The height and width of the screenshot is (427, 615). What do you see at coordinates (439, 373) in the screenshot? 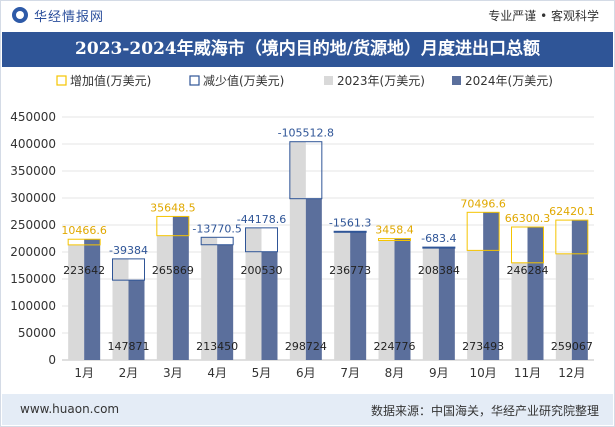
I see `x-tick-label: 9月` at bounding box center [439, 373].